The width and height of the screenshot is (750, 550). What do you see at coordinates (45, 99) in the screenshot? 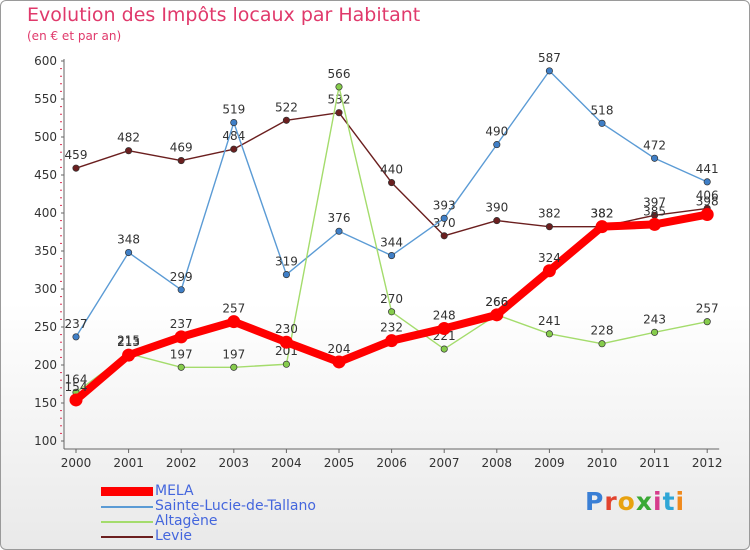
I see `y-tick-label: 550` at bounding box center [45, 99].